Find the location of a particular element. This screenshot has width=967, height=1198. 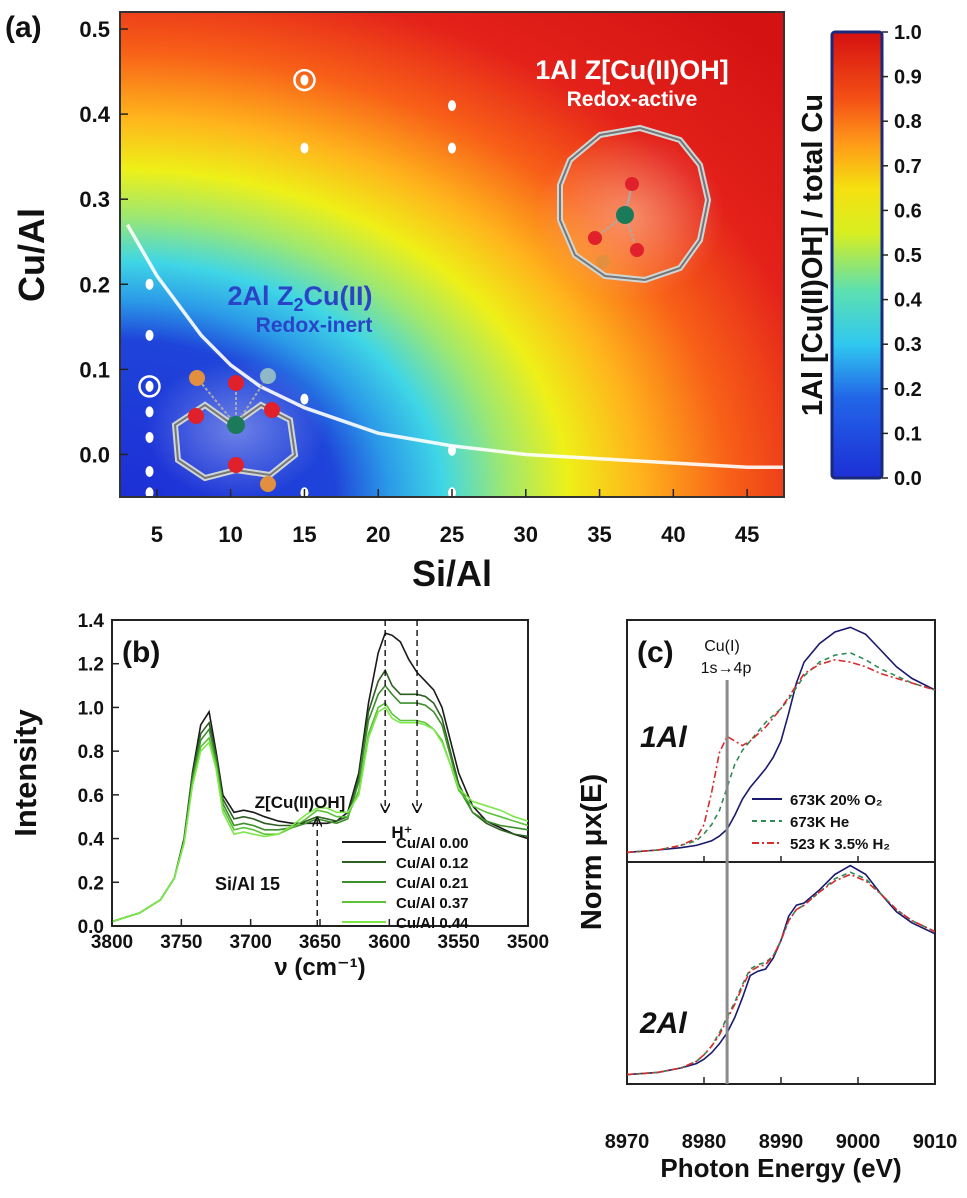

xanes-x-axis-label: Photon Energy (eV) is located at coordinates (780, 1168).